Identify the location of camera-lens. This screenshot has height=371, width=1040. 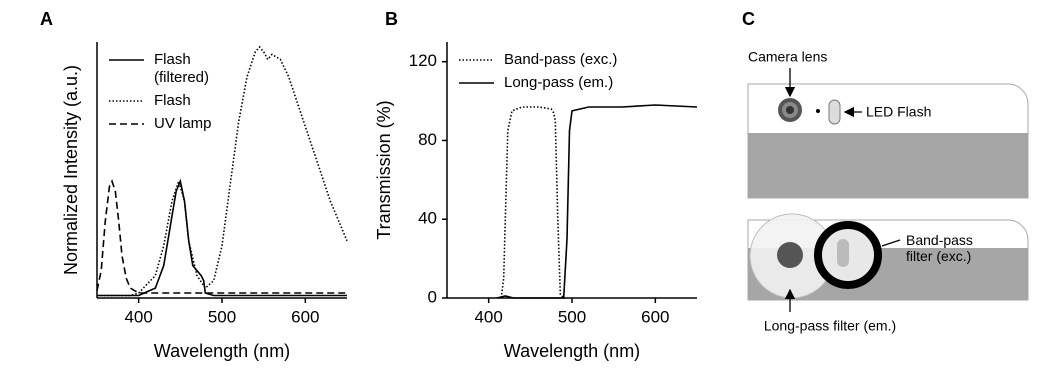
(790, 255).